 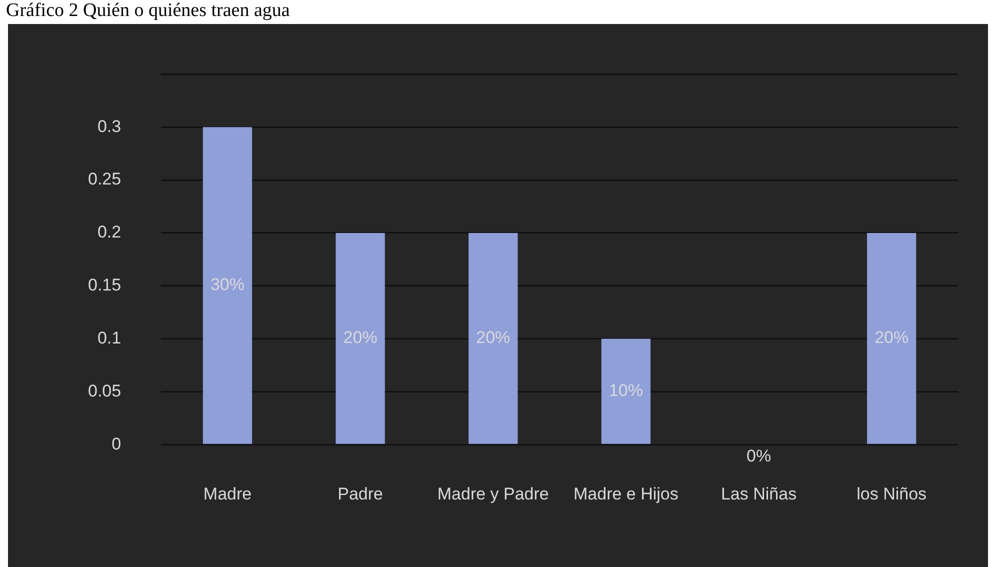 I want to click on data-label: 30%, so click(x=227, y=284).